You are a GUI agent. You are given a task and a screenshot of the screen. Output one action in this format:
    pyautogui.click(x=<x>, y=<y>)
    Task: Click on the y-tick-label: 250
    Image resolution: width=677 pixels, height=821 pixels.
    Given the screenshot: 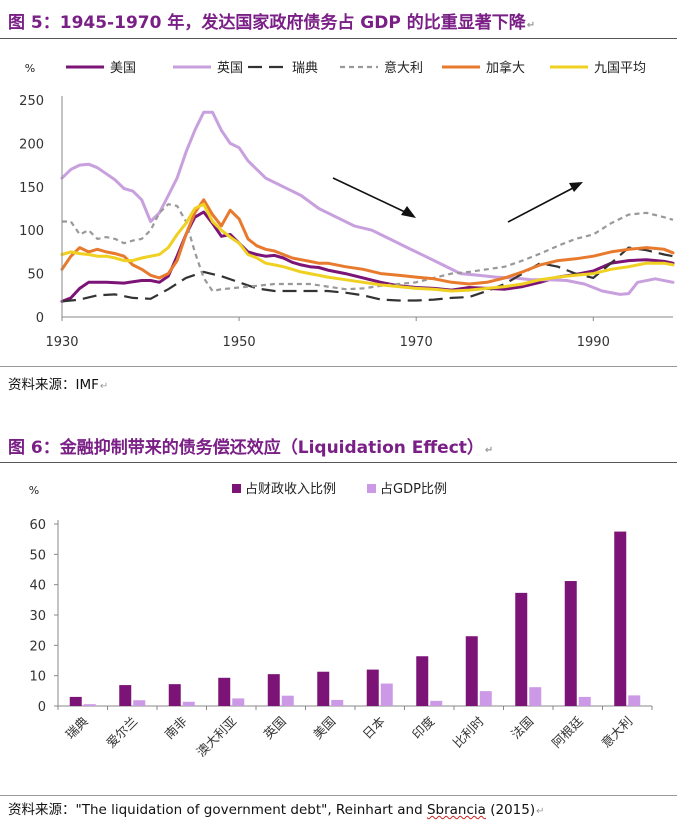 What is the action you would take?
    pyautogui.click(x=31, y=101)
    